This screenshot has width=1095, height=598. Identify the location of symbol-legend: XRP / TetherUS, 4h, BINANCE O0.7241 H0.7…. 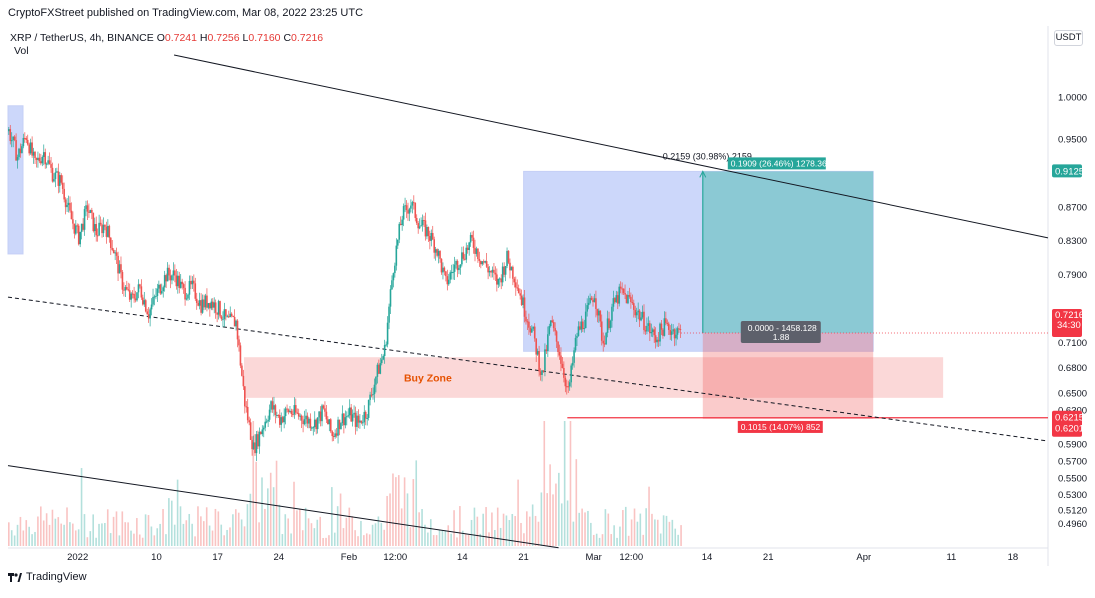
(166, 38).